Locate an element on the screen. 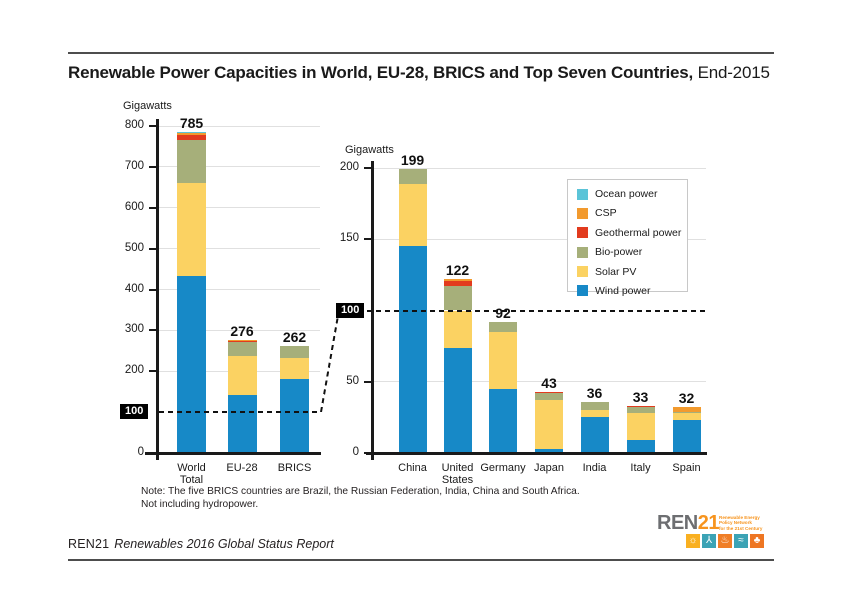  bar-total-label: 199 is located at coordinates (412, 160).